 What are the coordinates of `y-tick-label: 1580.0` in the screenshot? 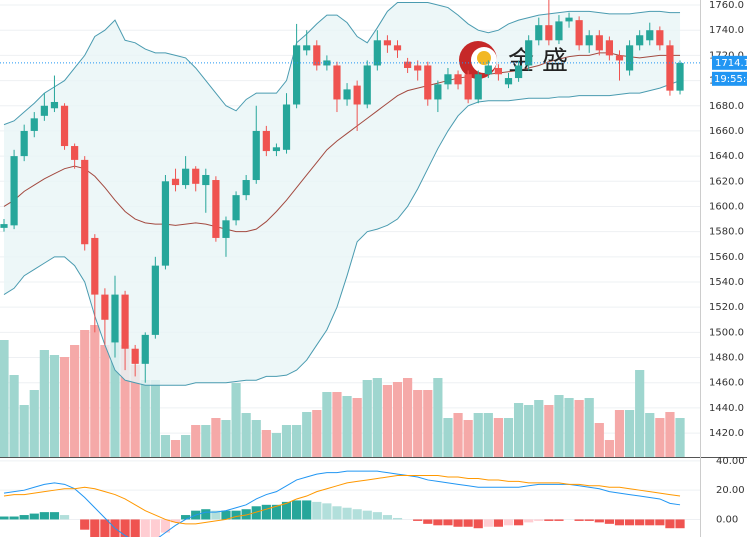 It's located at (726, 232).